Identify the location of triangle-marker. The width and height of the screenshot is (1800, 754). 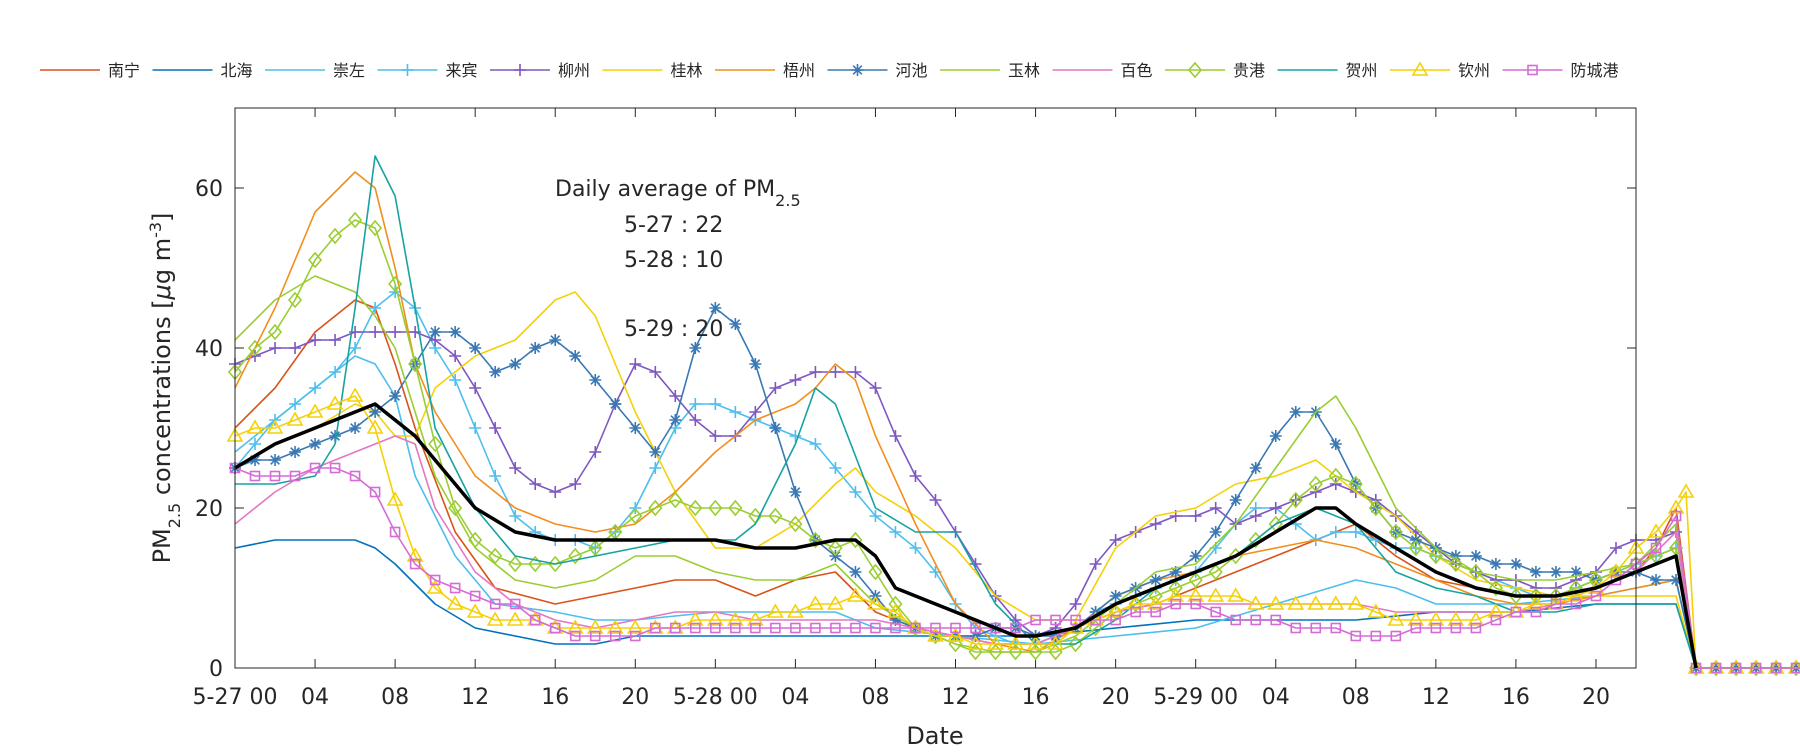
(1420, 69).